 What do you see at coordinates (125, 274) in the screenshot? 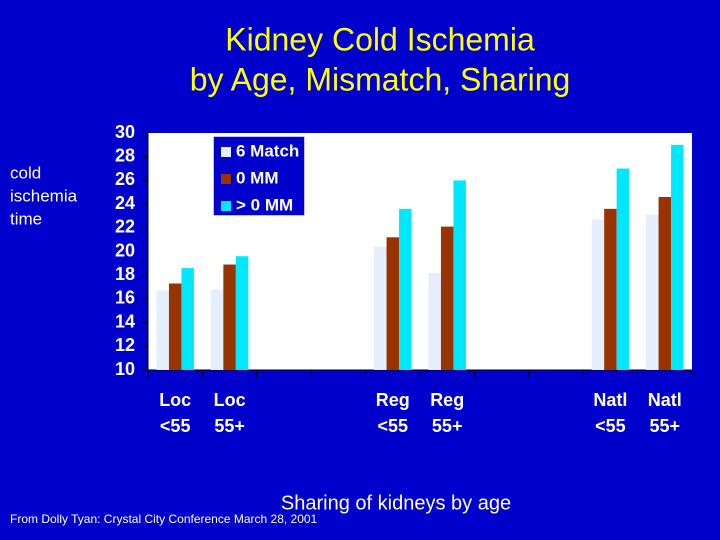
I see `y-tick-label: 18` at bounding box center [125, 274].